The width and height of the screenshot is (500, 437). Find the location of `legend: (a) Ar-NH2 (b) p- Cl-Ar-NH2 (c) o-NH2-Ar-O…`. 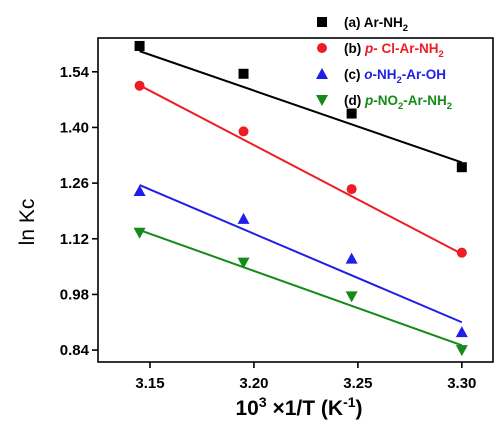

legend: (a) Ar-NH2 (b) p- Cl-Ar-NH2 (c) o-NH2-Ar-O… is located at coordinates (384, 63).